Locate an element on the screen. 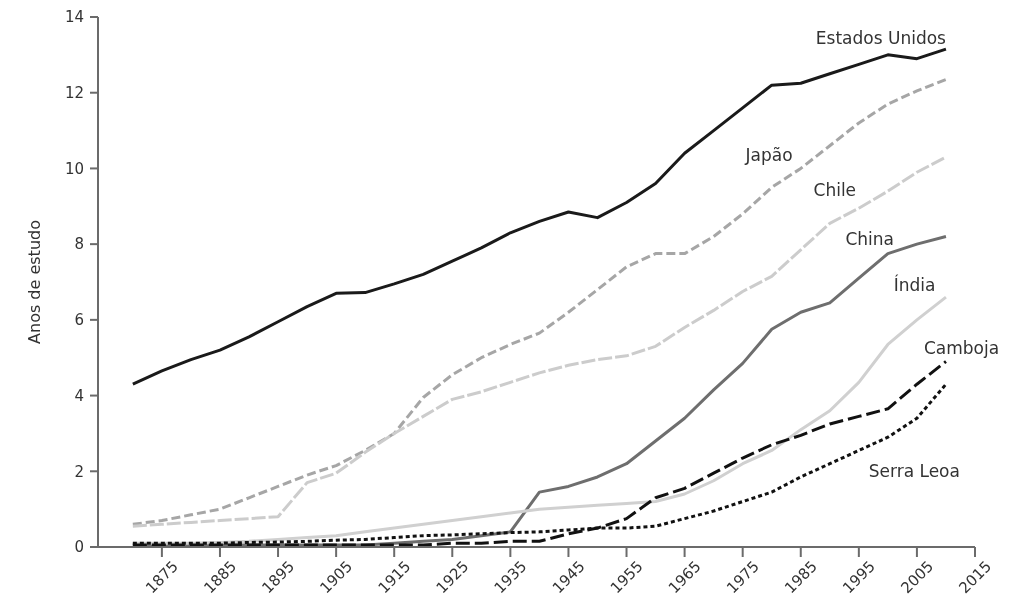 The height and width of the screenshot is (615, 1029). series-label: Estados Unidos is located at coordinates (881, 37).